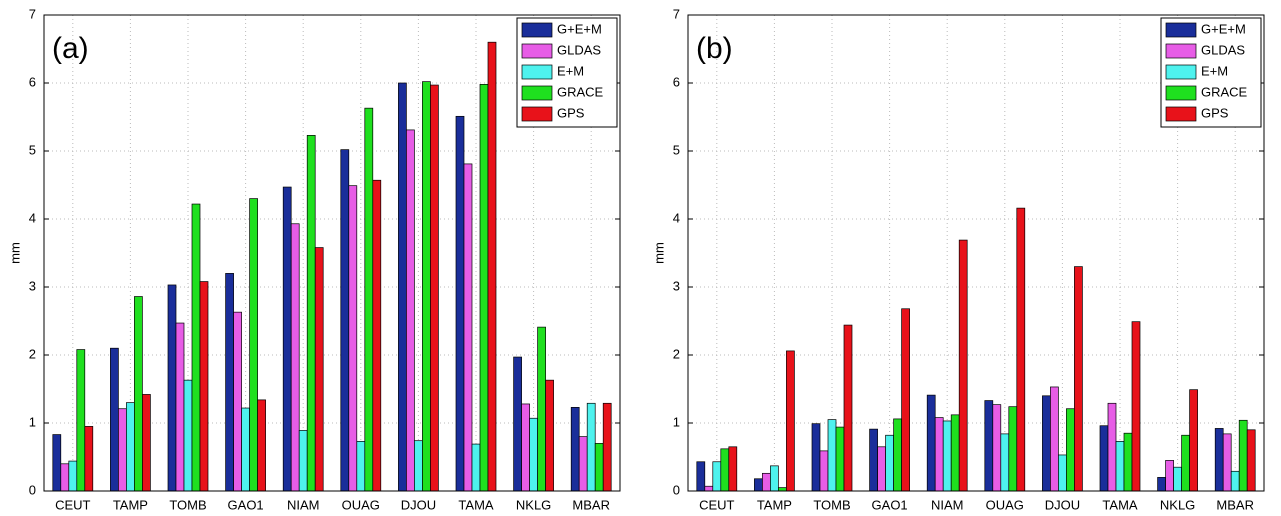 The width and height of the screenshot is (1281, 516). I want to click on y-tick-label: 1, so click(32, 421).